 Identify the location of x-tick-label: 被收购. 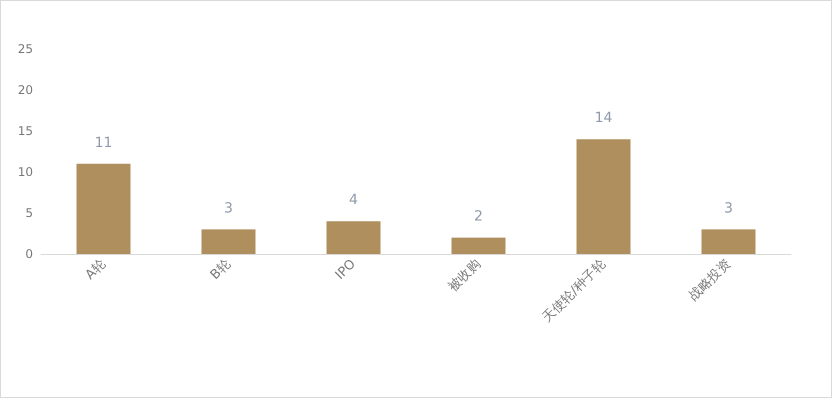
(465, 275).